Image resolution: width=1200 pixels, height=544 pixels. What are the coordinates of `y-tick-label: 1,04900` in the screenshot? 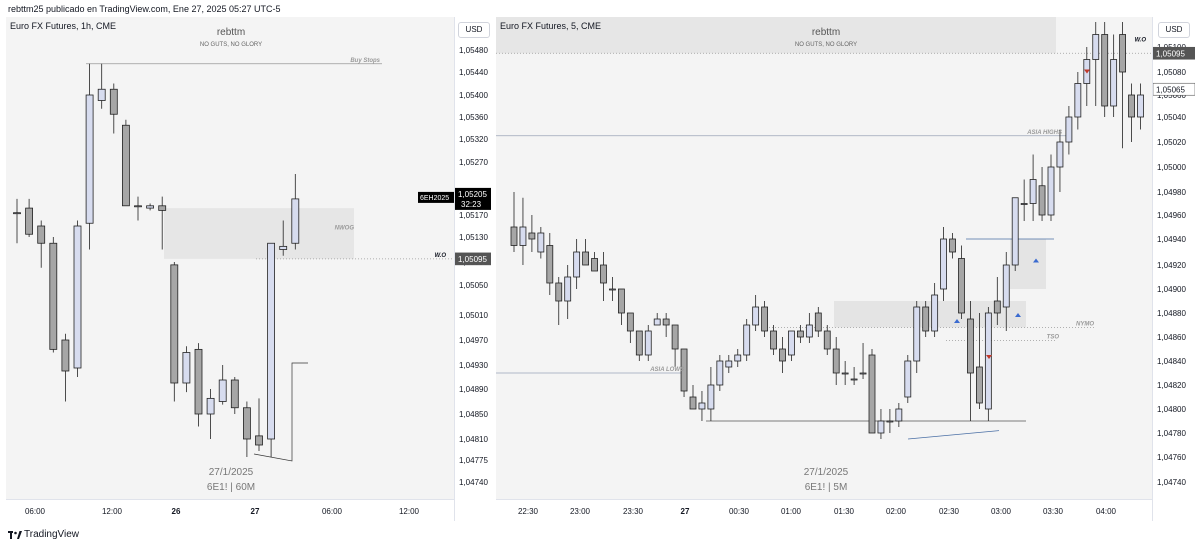 It's located at (1171, 289).